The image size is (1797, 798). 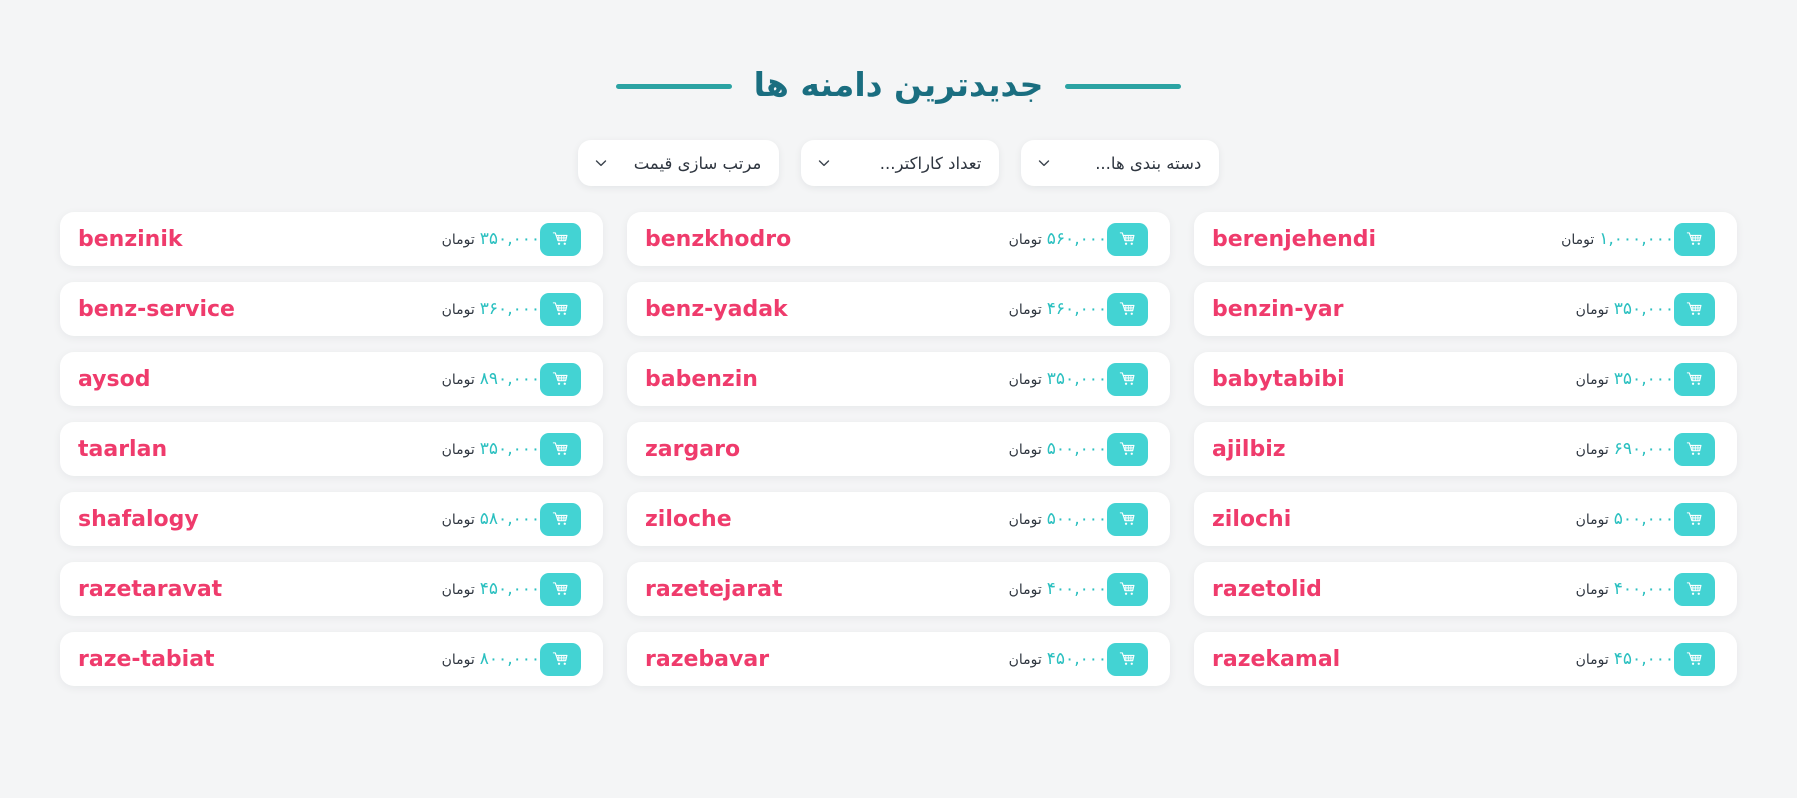 What do you see at coordinates (1465, 309) in the screenshot?
I see `domain-card: benzin-yar ۳۵۰,۰۰۰ تومان` at bounding box center [1465, 309].